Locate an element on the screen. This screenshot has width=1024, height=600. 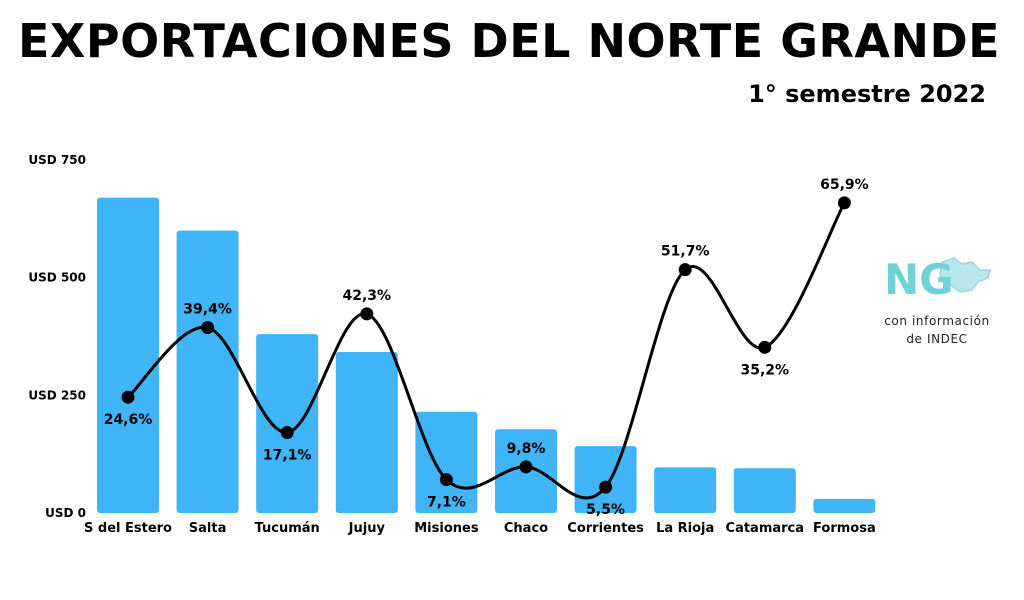
source-note: con información de INDEC is located at coordinates (937, 330).